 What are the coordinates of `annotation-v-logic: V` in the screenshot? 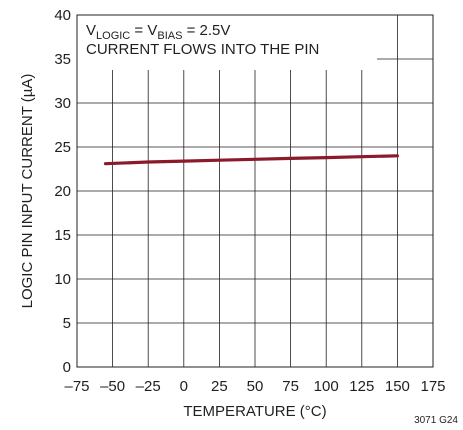 It's located at (91, 30).